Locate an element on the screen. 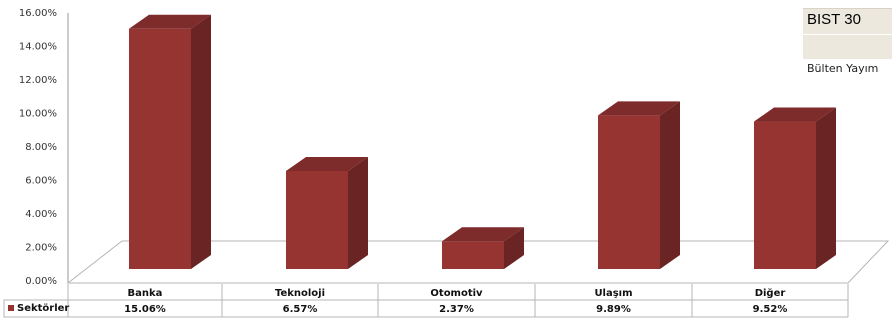  side-panel-title: BIST 30 is located at coordinates (834, 19).